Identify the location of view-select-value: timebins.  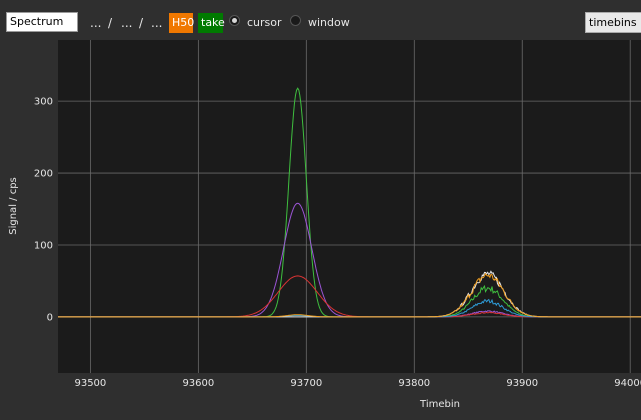
(613, 22).